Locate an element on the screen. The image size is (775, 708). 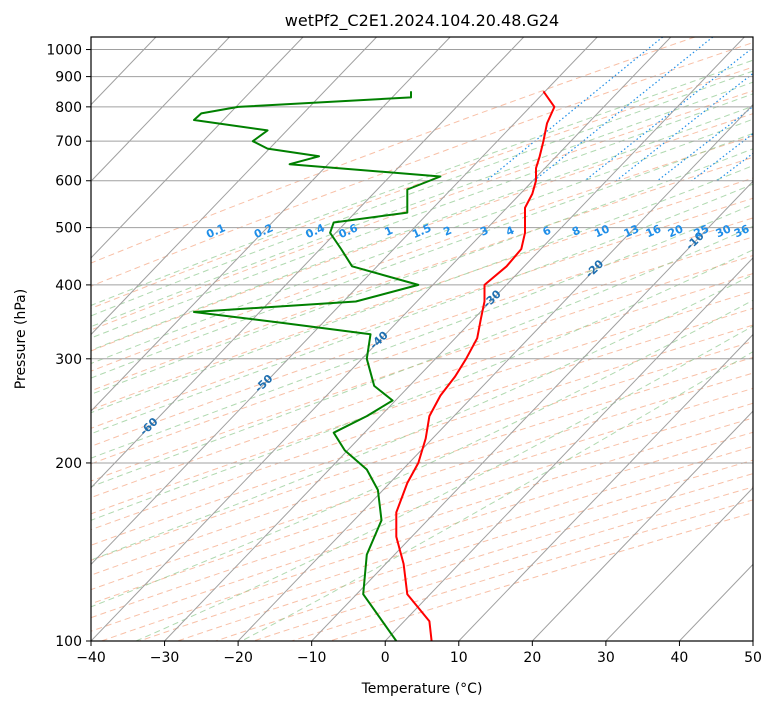
y-tick-label: 600 is located at coordinates (68, 182).